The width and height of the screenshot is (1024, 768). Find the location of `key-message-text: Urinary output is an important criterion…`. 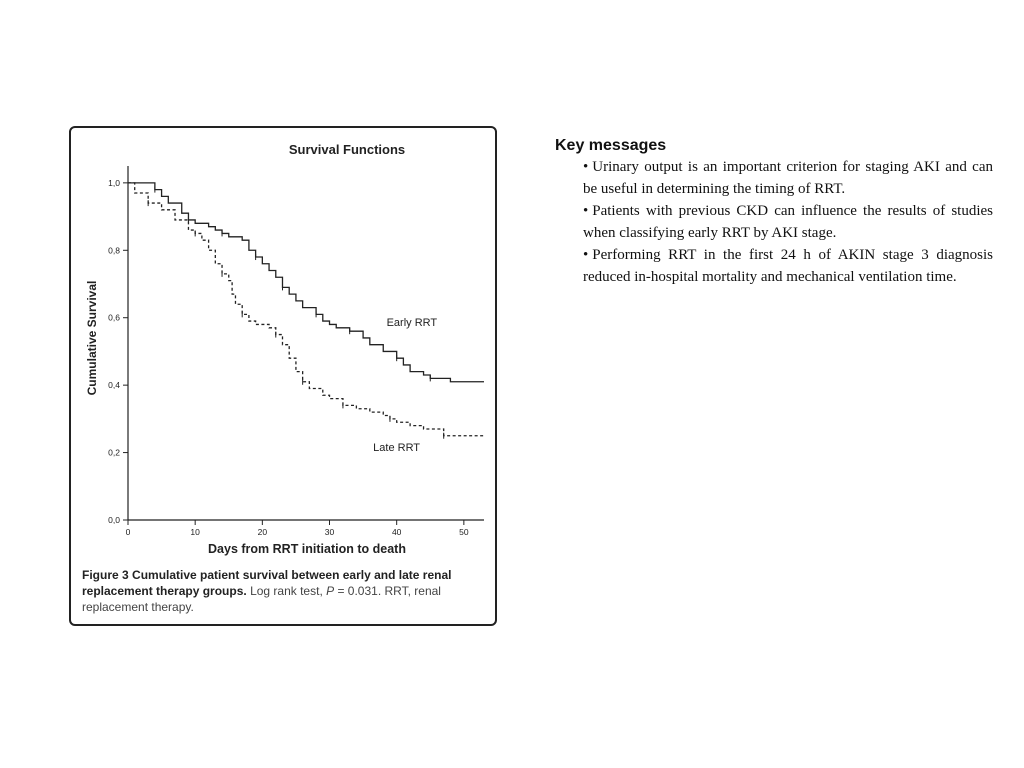

key-message-text: Urinary output is an important criterion… is located at coordinates (788, 178).